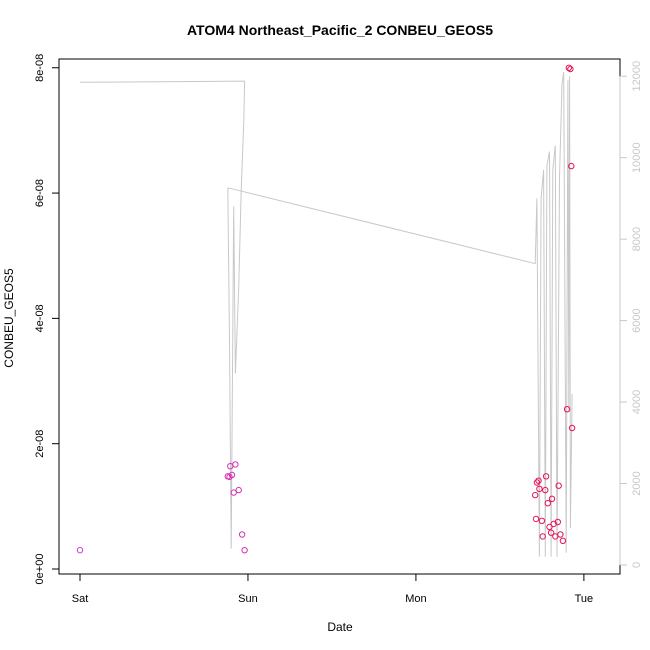 Image resolution: width=650 pixels, height=650 pixels. Describe the element at coordinates (248, 599) in the screenshot. I see `x-tick-label: Sun` at that location.